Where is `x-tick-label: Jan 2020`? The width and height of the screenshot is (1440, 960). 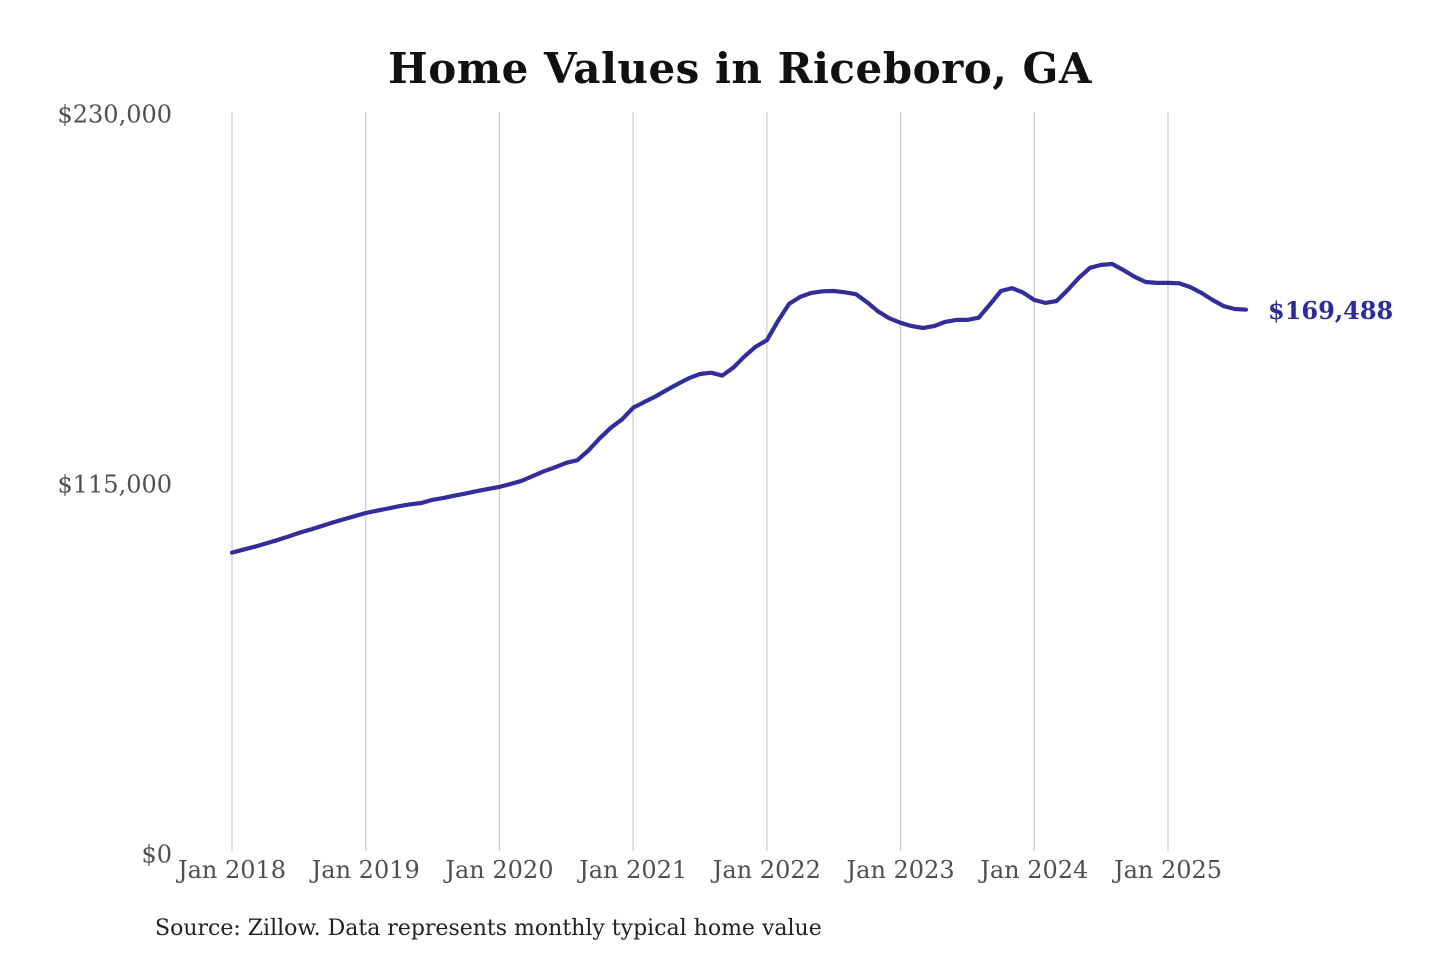 x-tick-label: Jan 2020 is located at coordinates (499, 870).